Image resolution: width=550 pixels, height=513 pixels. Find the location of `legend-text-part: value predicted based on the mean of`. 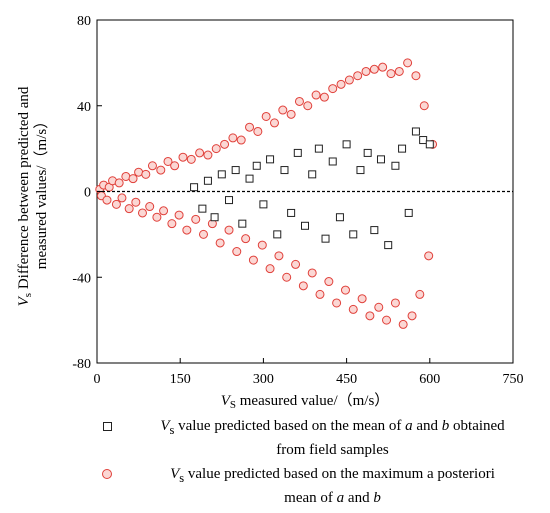

legend-text-part: value predicted based on the mean of is located at coordinates (290, 426).